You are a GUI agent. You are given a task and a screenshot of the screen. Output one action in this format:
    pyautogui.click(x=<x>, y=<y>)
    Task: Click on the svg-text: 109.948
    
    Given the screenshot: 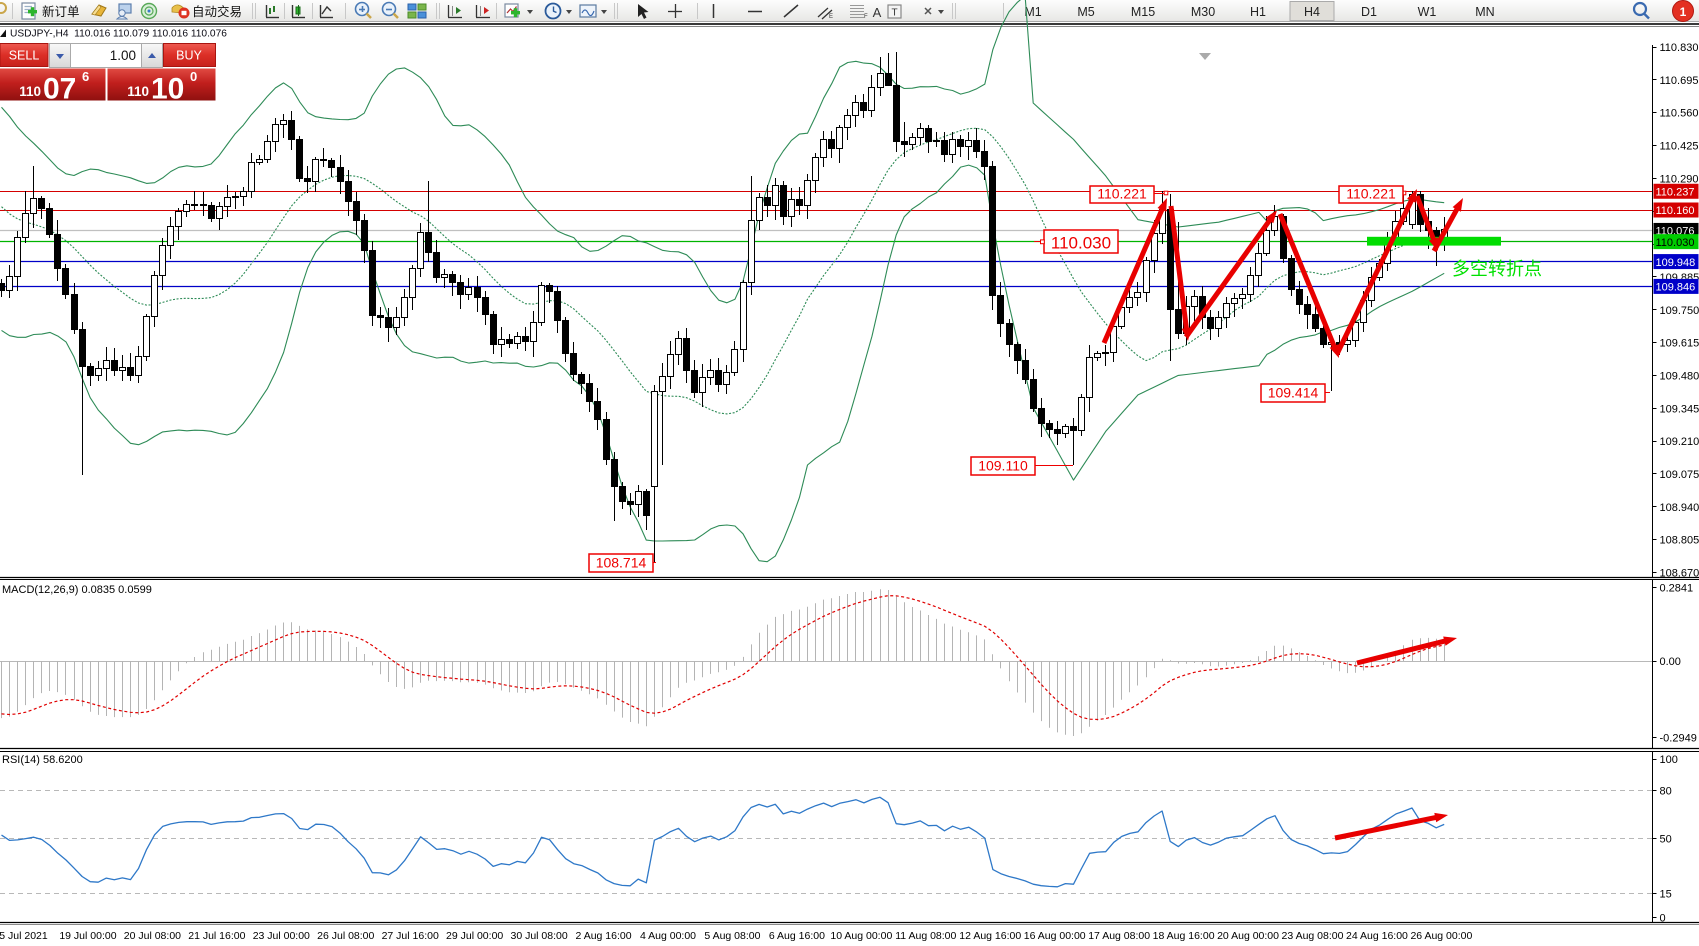 What is the action you would take?
    pyautogui.click(x=1676, y=263)
    